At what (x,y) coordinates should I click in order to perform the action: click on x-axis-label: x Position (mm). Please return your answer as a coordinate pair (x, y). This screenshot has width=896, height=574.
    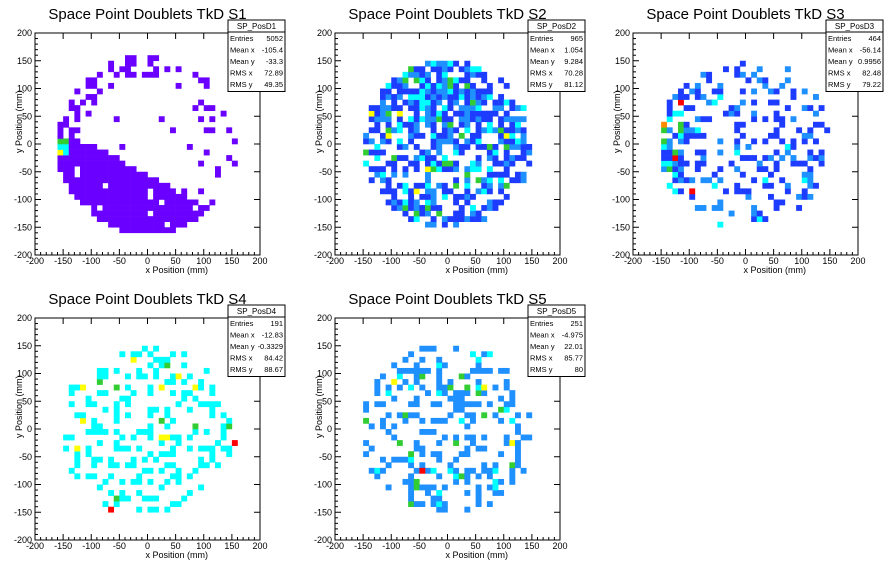
    Looking at the image, I should click on (774, 270).